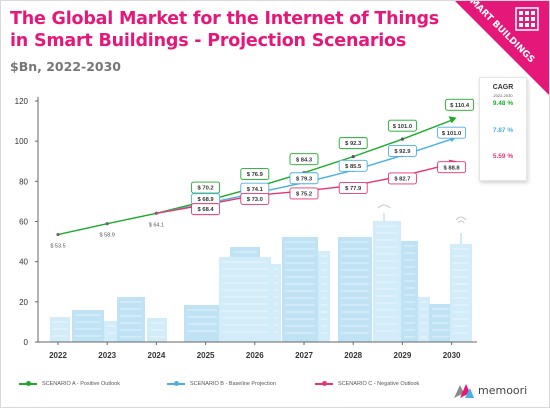 The width and height of the screenshot is (550, 408). I want to click on data-label: $ 79.3, so click(304, 179).